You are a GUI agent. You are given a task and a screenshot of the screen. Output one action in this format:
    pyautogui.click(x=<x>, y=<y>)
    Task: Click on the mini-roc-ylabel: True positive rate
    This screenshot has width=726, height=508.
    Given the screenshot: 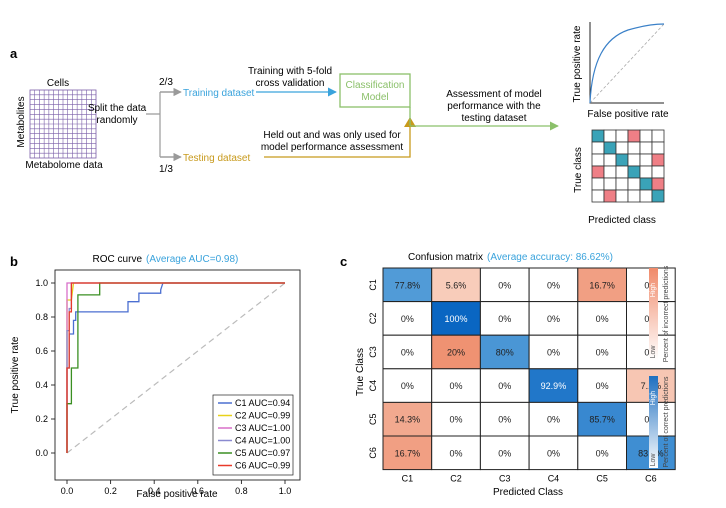 What is the action you would take?
    pyautogui.click(x=577, y=63)
    